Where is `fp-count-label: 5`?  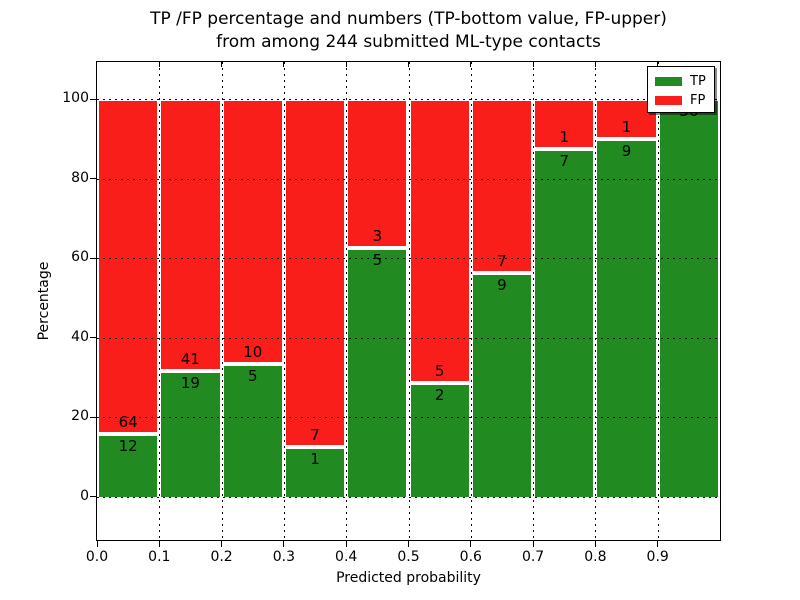 fp-count-label: 5 is located at coordinates (439, 371).